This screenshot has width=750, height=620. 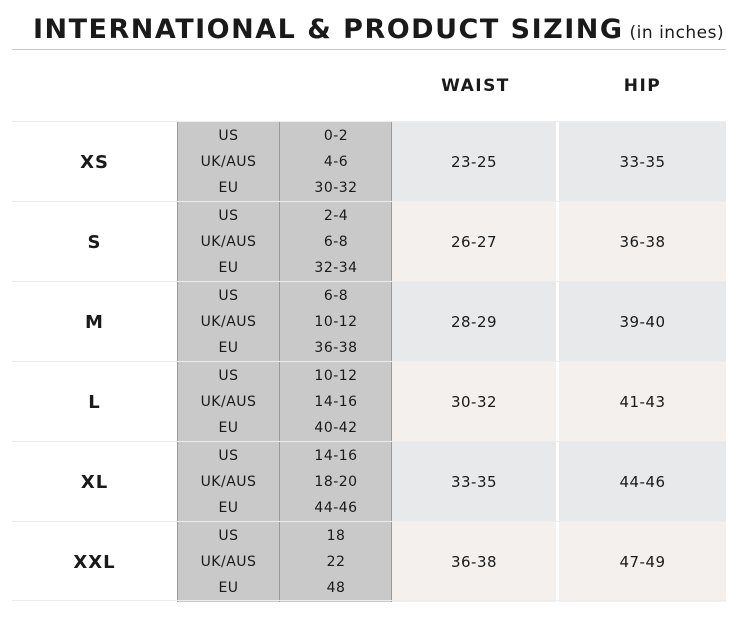 I want to click on uk-line: UK/AUS 10-12, so click(x=284, y=322).